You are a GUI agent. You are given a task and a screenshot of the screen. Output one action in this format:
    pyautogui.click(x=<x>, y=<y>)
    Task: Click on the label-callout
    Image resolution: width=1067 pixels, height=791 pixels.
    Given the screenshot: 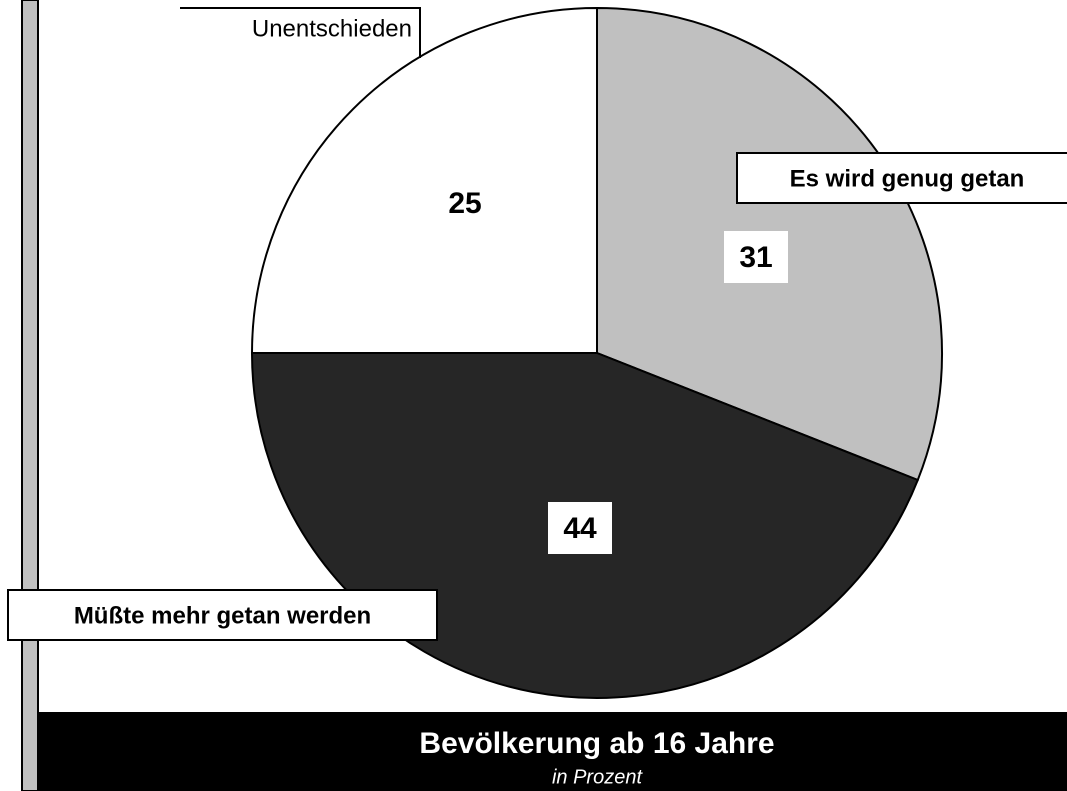 What is the action you would take?
    pyautogui.click(x=300, y=32)
    